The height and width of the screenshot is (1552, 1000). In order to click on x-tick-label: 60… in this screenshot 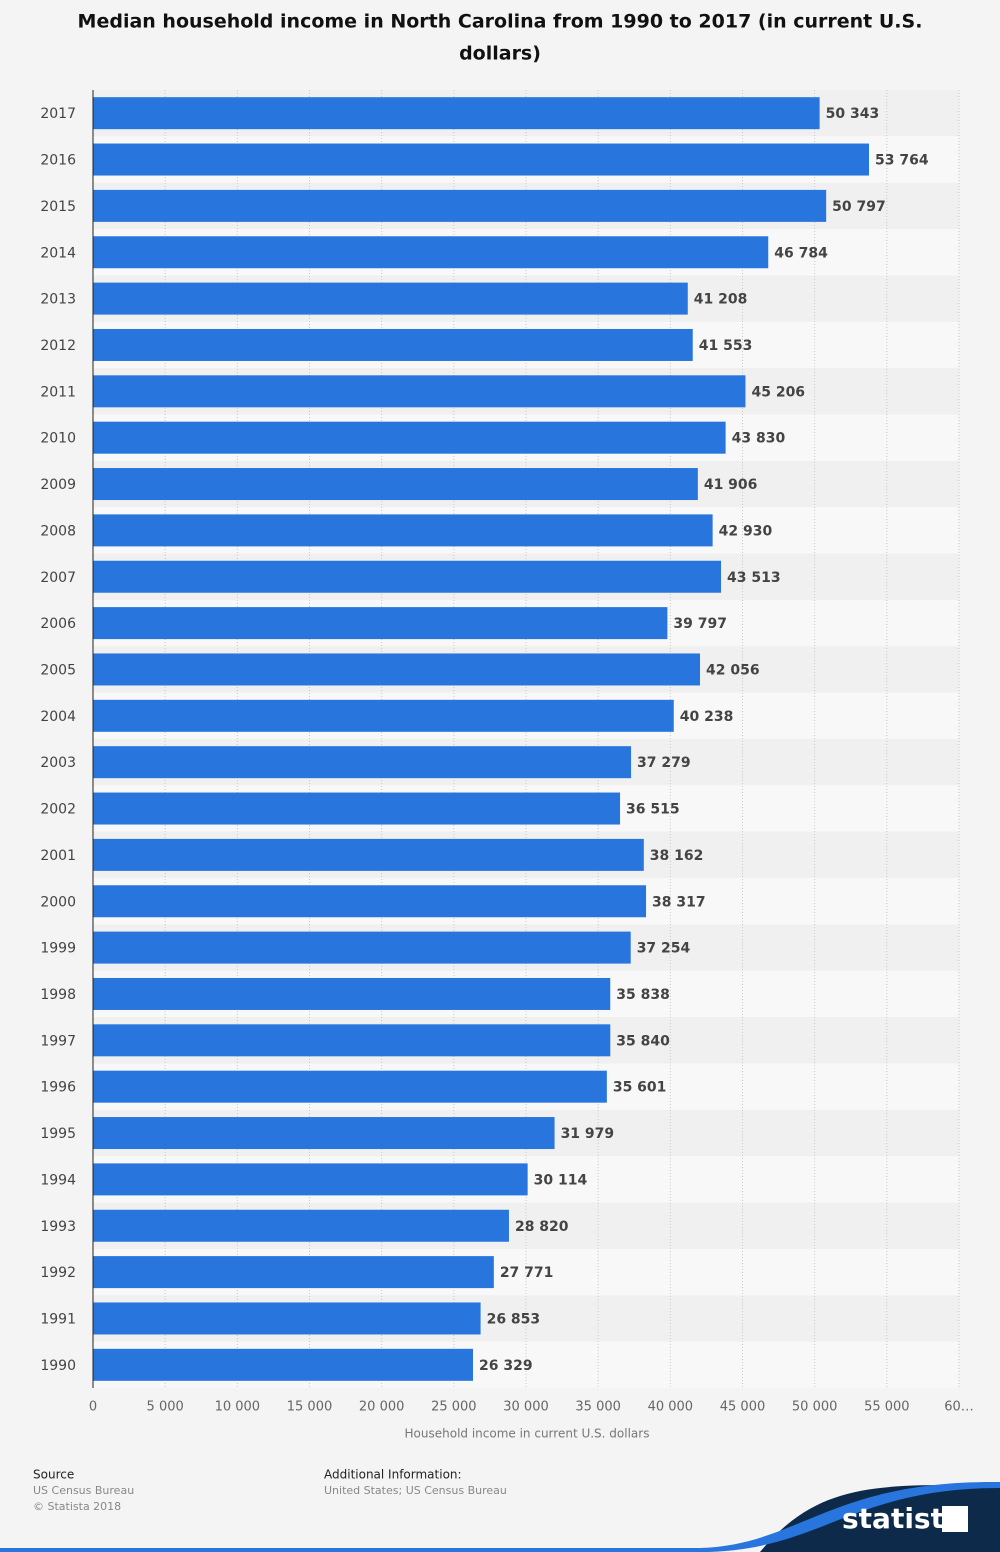, I will do `click(959, 1407)`.